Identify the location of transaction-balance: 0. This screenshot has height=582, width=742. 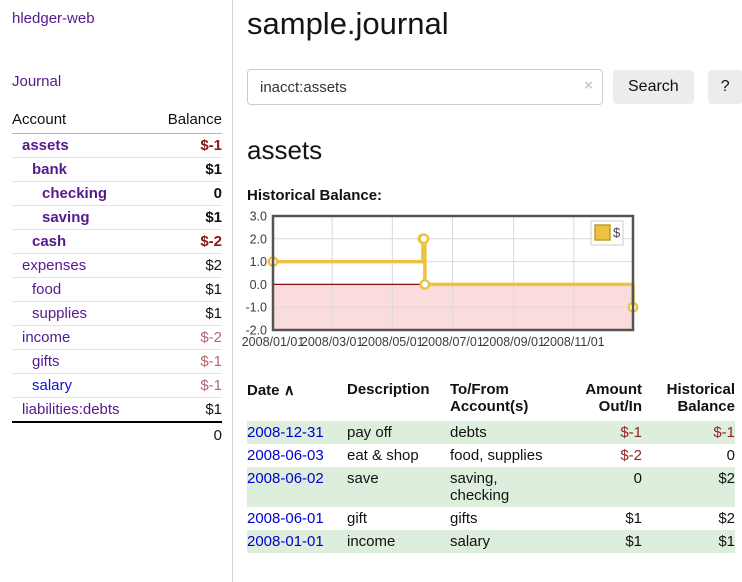
(730, 455).